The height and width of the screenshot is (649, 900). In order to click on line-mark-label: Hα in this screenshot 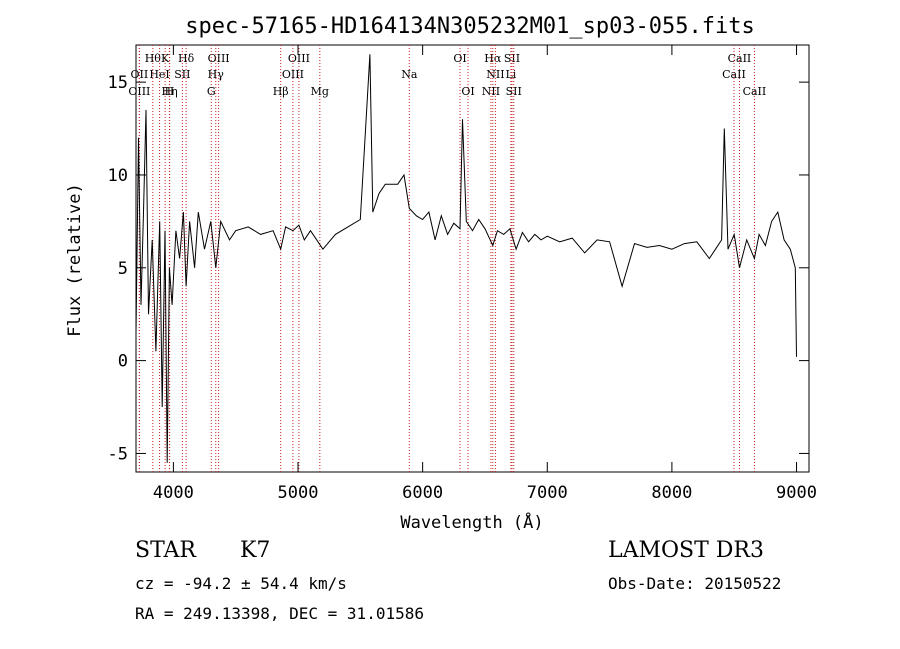, I will do `click(493, 58)`.